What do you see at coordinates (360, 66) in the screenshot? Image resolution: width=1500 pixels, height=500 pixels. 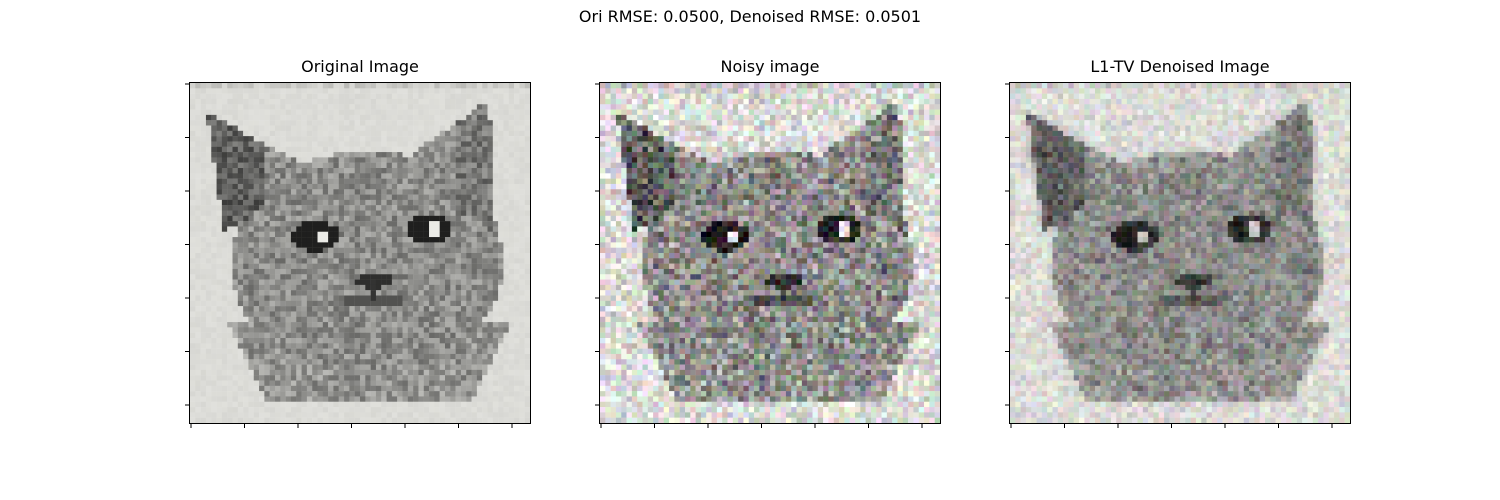 I see `panel-title-original: Original Image` at bounding box center [360, 66].